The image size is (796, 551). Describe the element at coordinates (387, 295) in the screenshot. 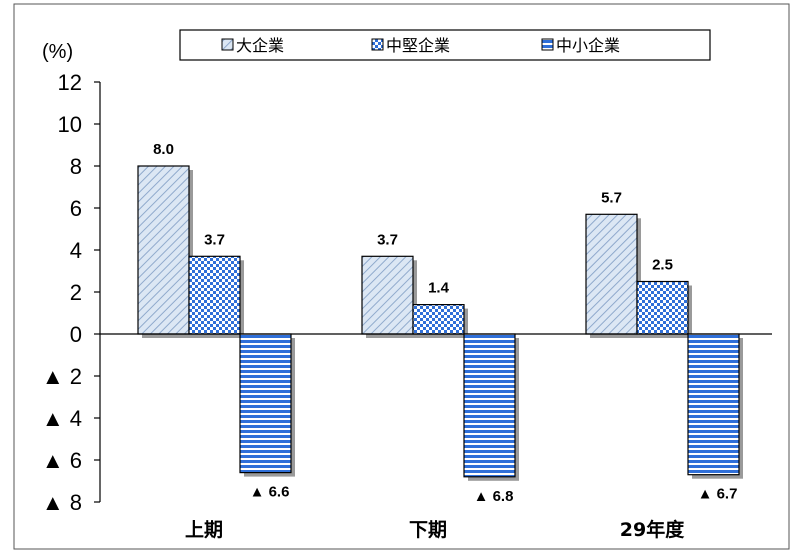

I see `bar-大企業-下期` at that location.